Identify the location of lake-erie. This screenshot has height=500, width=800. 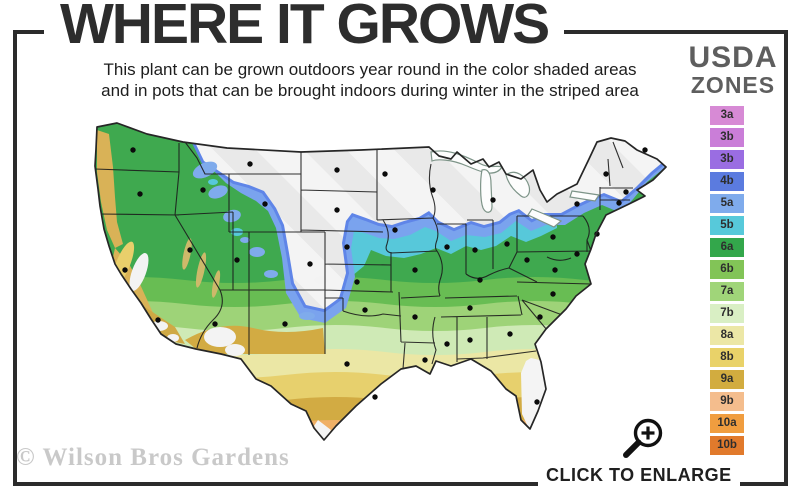
(545, 218).